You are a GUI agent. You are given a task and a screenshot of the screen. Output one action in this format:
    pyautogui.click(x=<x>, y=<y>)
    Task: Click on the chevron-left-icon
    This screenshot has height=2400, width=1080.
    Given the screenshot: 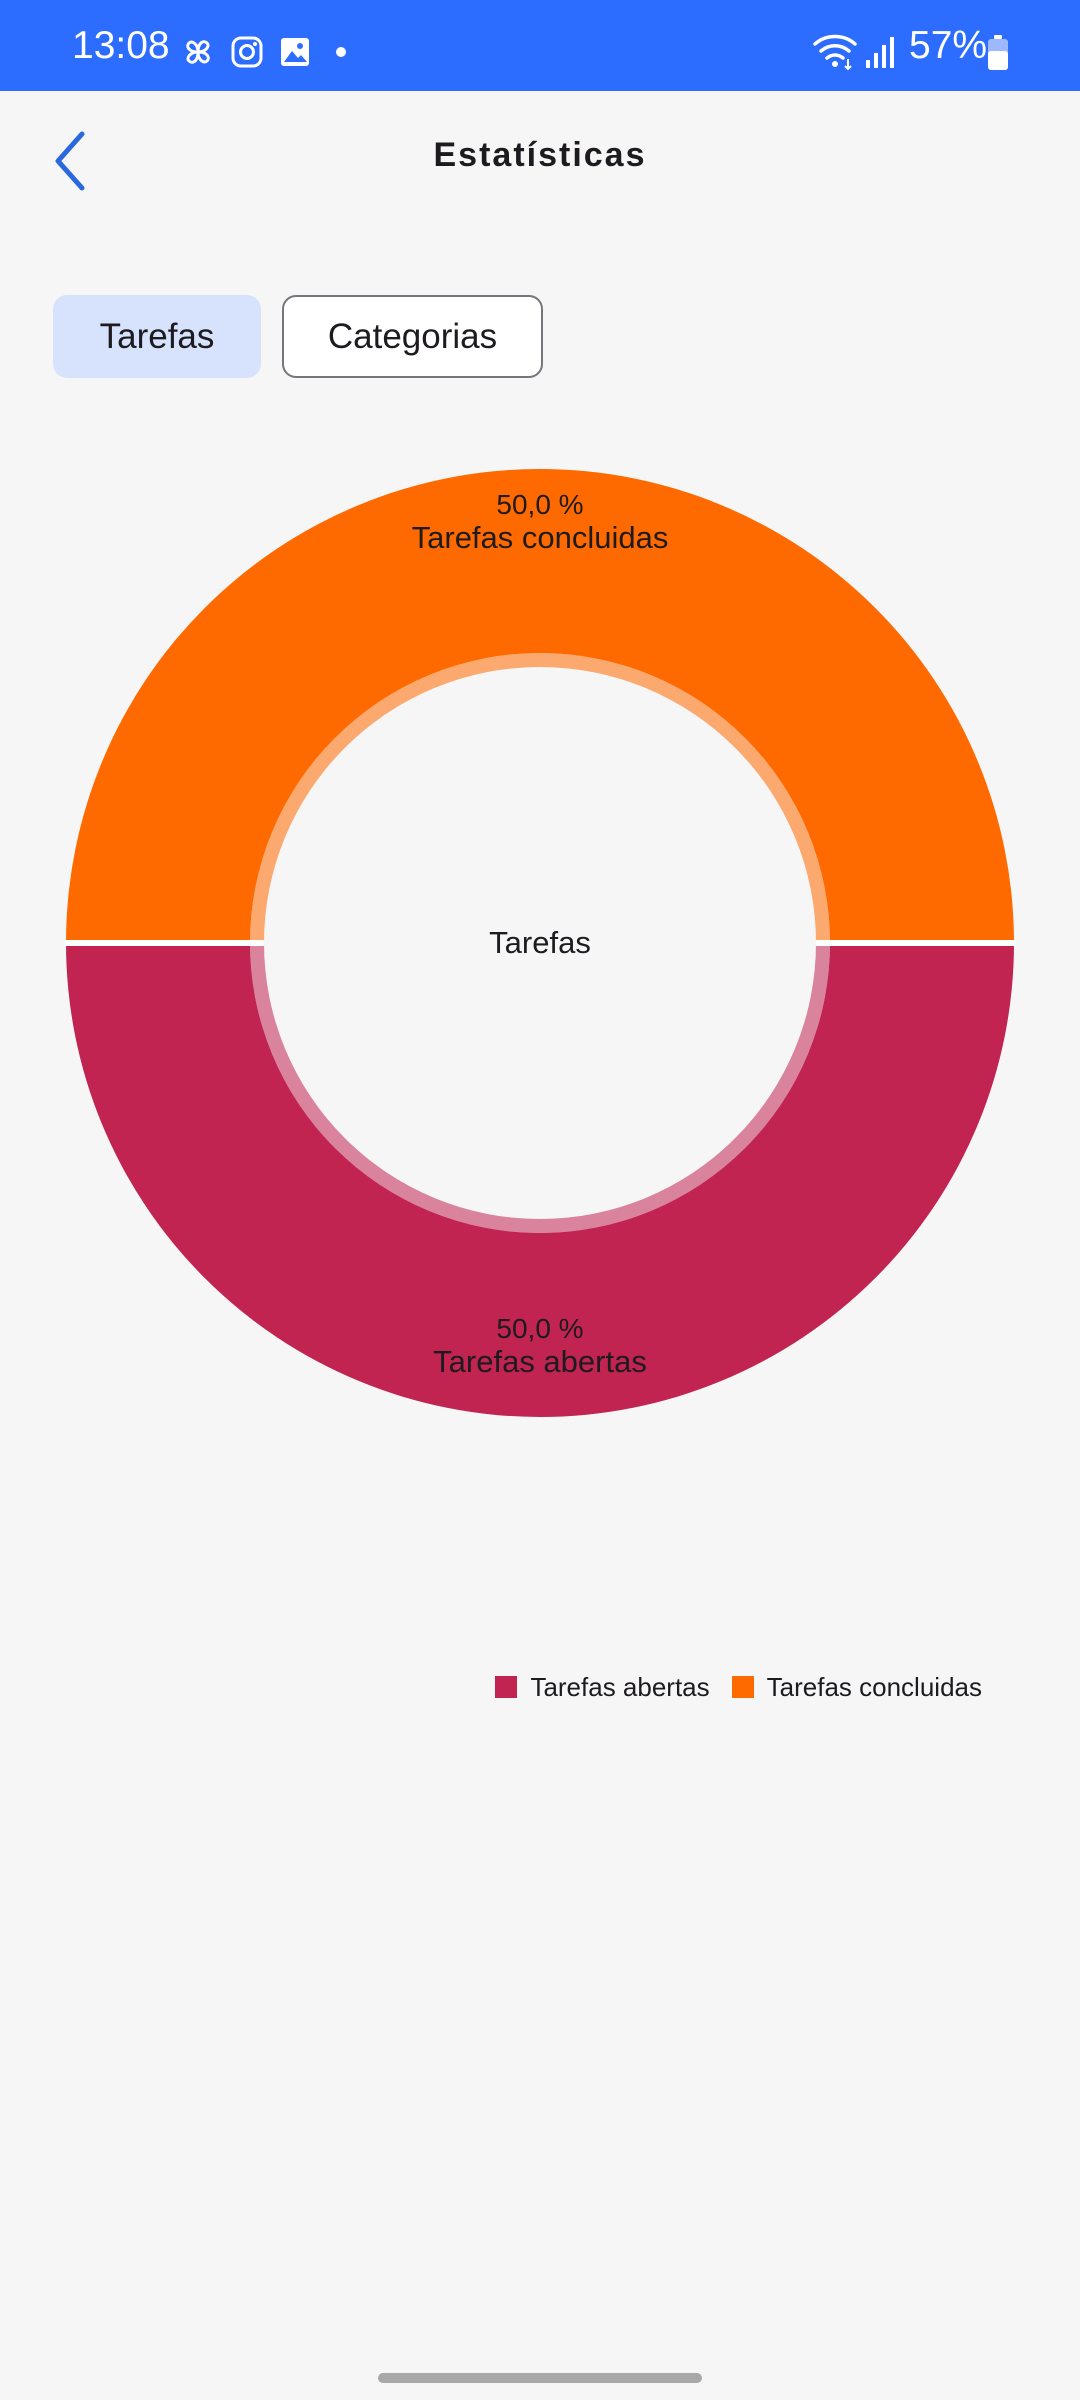 What is the action you would take?
    pyautogui.click(x=70, y=161)
    